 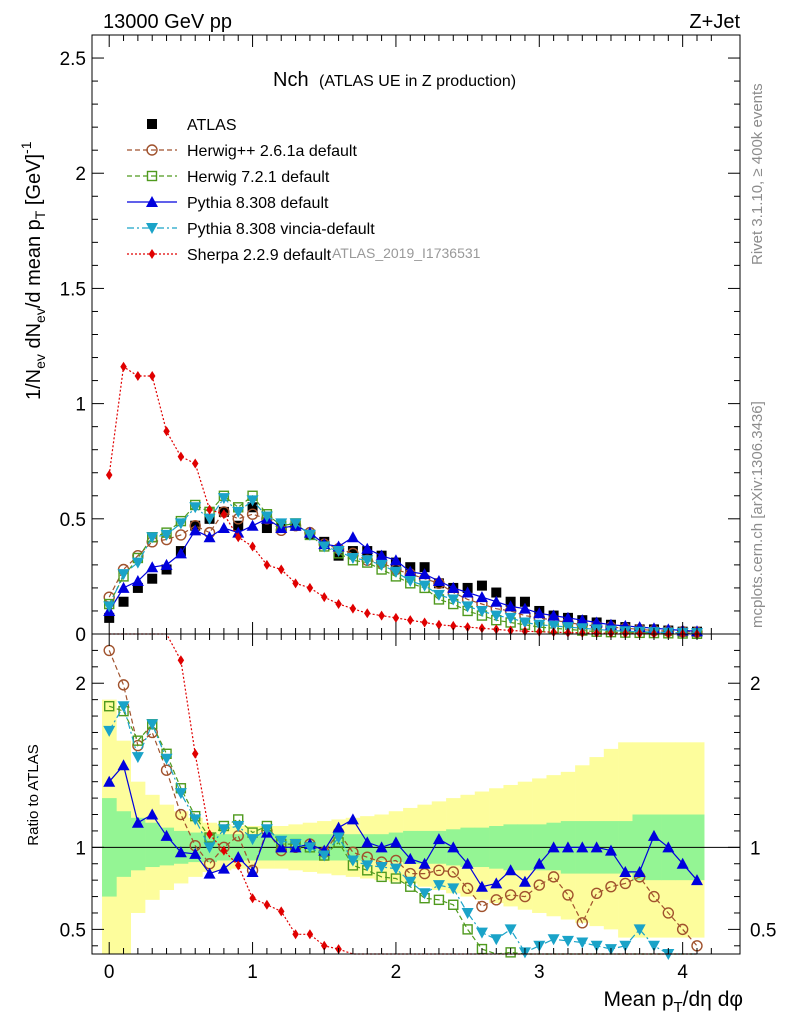 What do you see at coordinates (251, 229) in the screenshot?
I see `legend-item-vincia: Pythia 8.308 vincia-default` at bounding box center [251, 229].